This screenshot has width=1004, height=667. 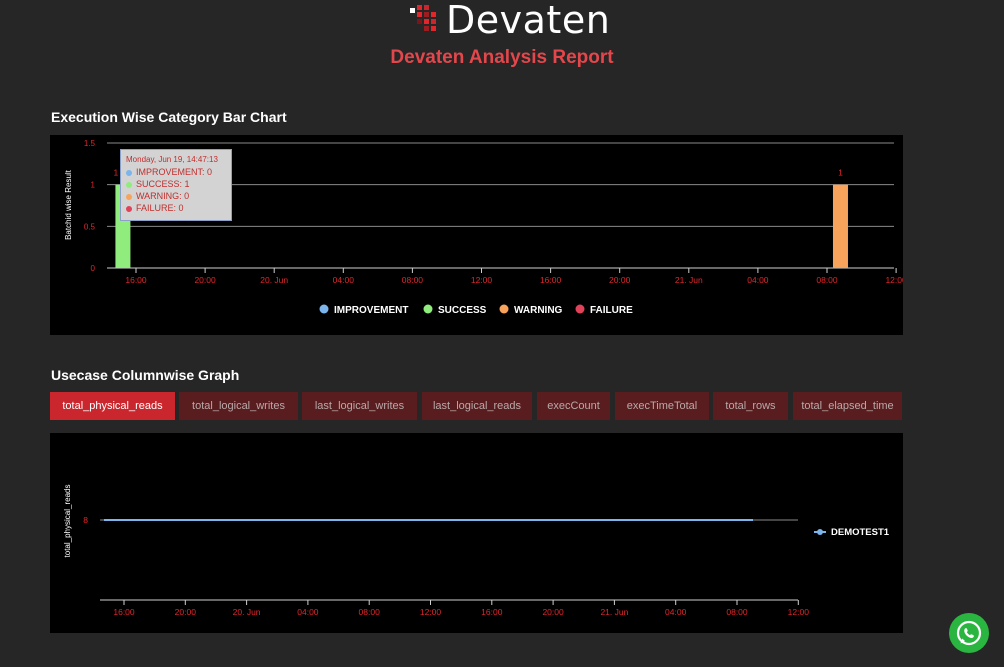 I want to click on tab-total-elapsed-time: total_elapsed_time, so click(x=847, y=406).